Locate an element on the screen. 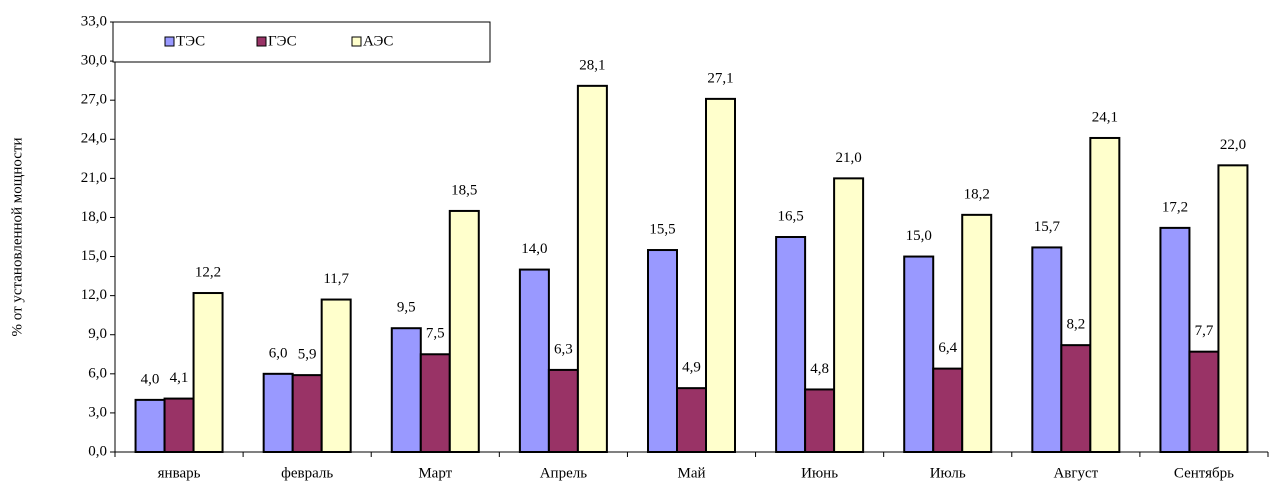  value-label: 14,0 is located at coordinates (534, 249).